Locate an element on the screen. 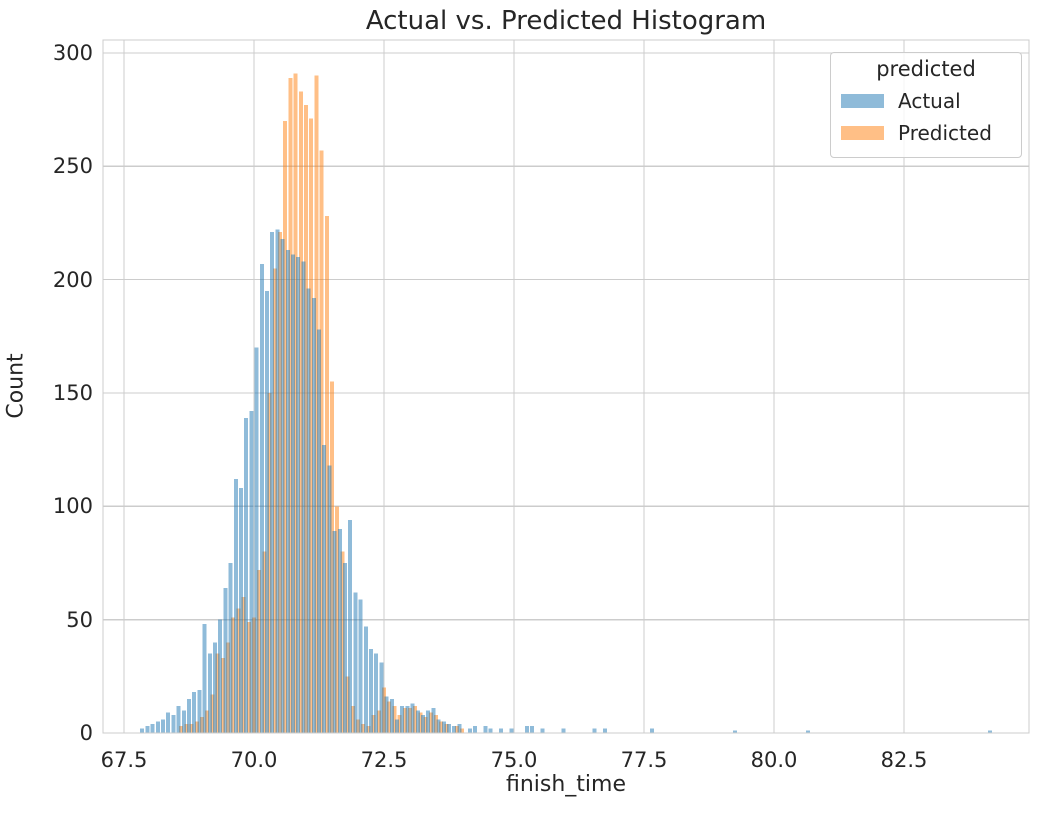 This screenshot has width=1040, height=814. y-tick-label: 0 is located at coordinates (86, 733).